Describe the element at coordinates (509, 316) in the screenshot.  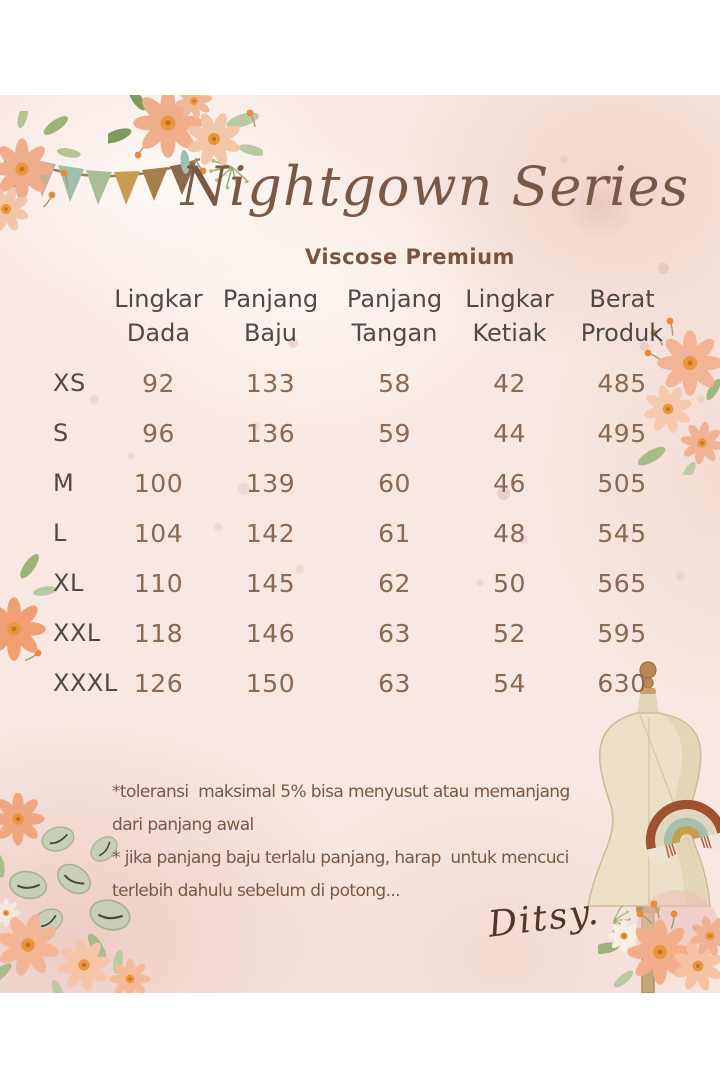
I see `column-header: Lingkar Ketiak` at that location.